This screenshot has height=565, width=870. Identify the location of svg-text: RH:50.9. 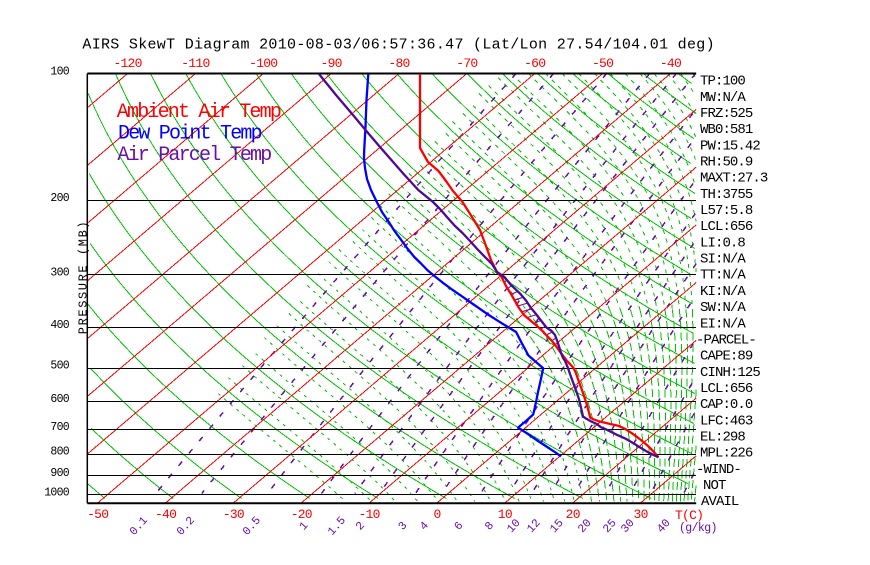
(726, 163).